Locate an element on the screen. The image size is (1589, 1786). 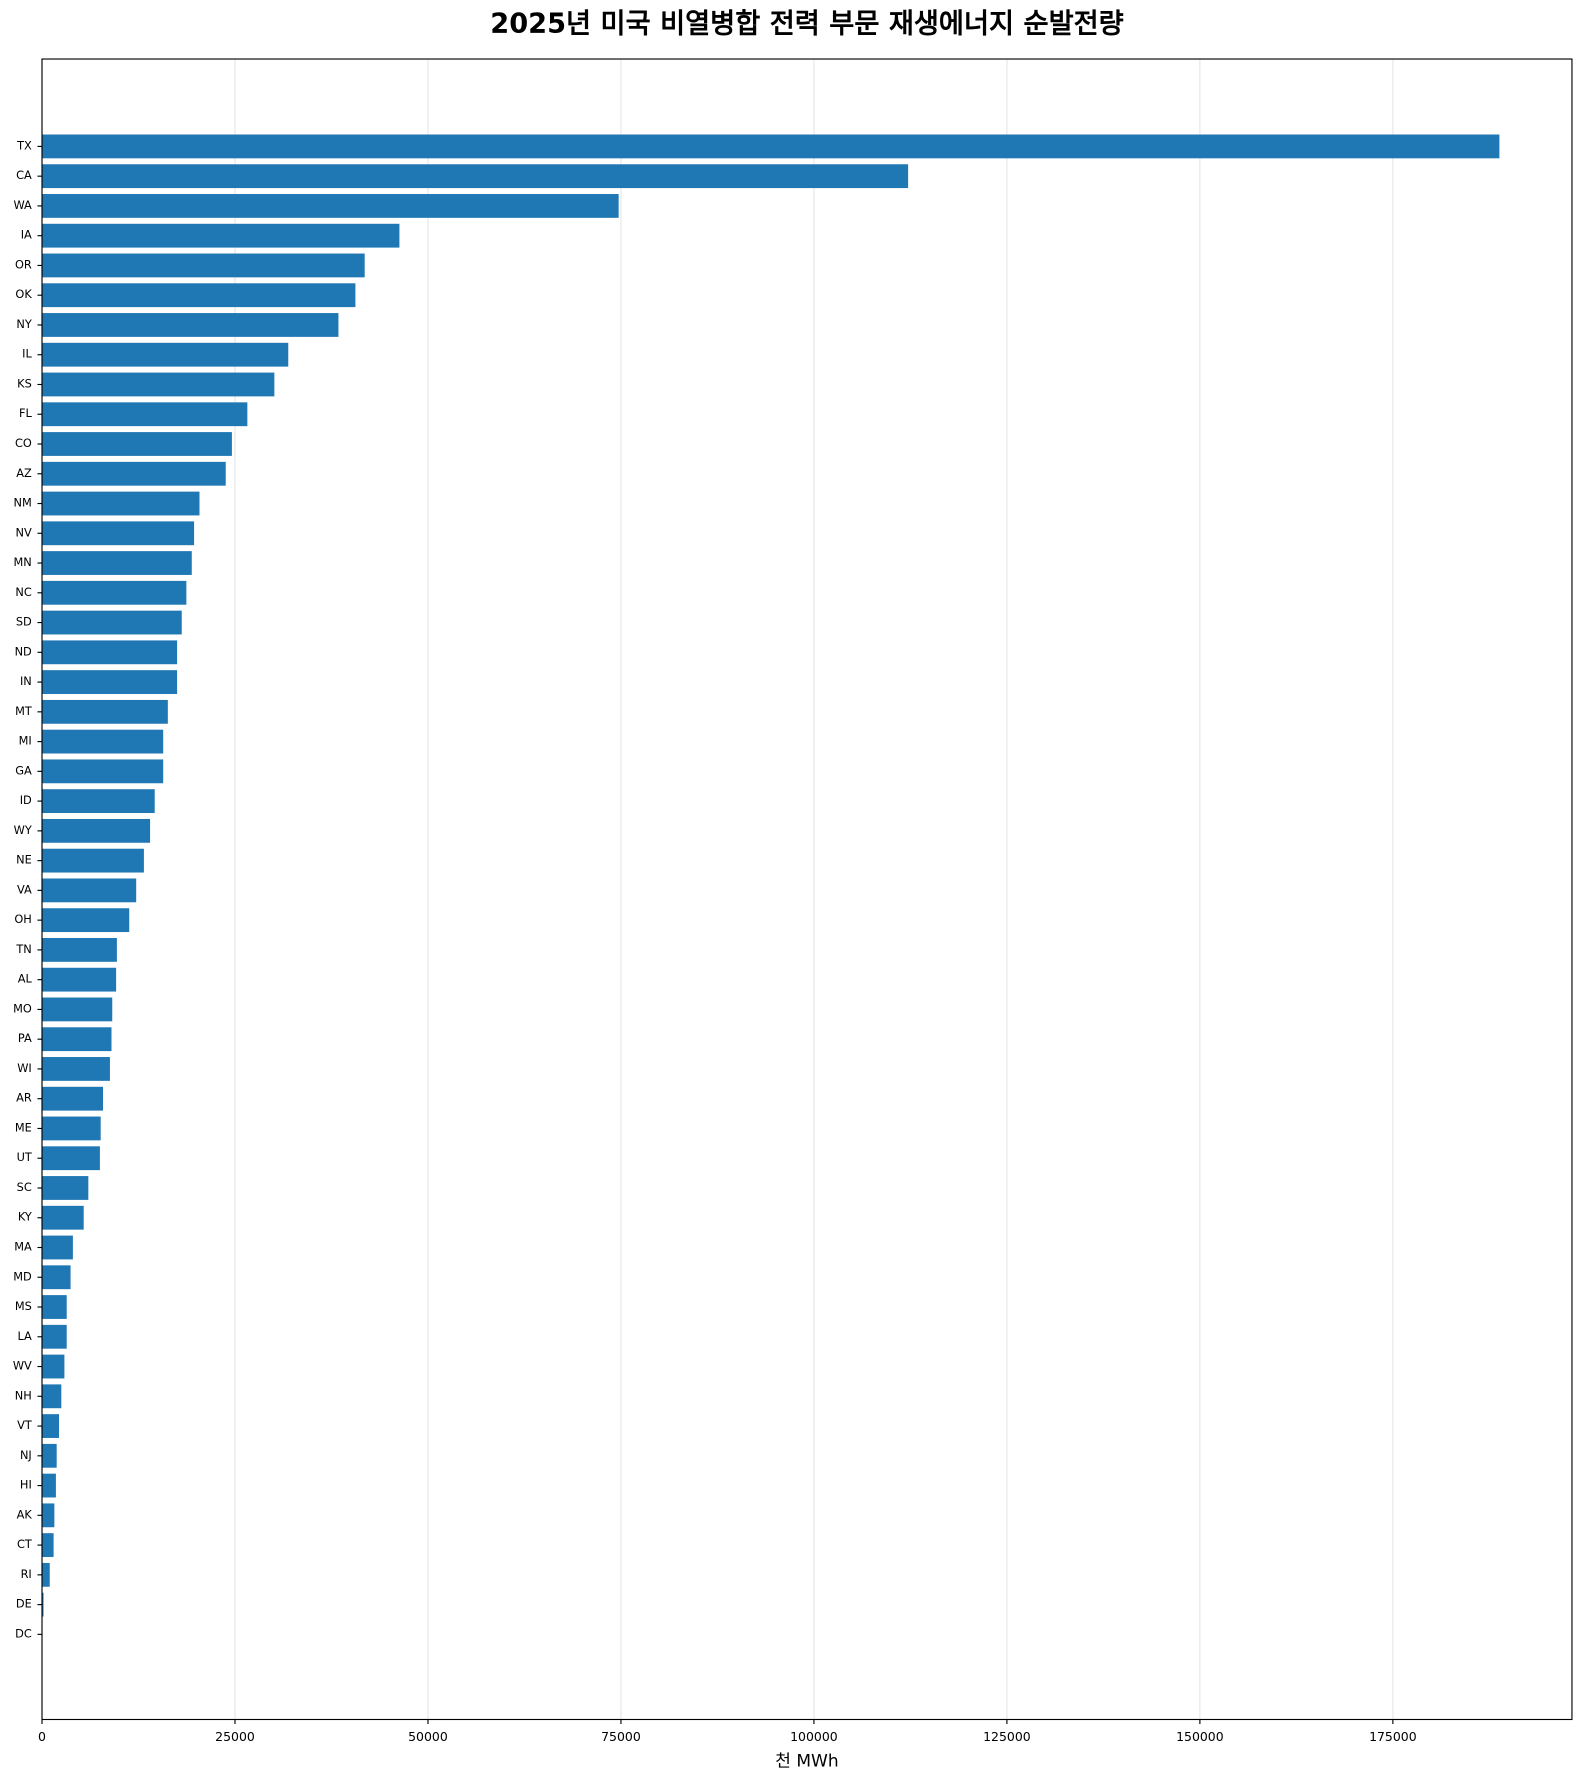
y-tick-label: IA is located at coordinates (26, 235).